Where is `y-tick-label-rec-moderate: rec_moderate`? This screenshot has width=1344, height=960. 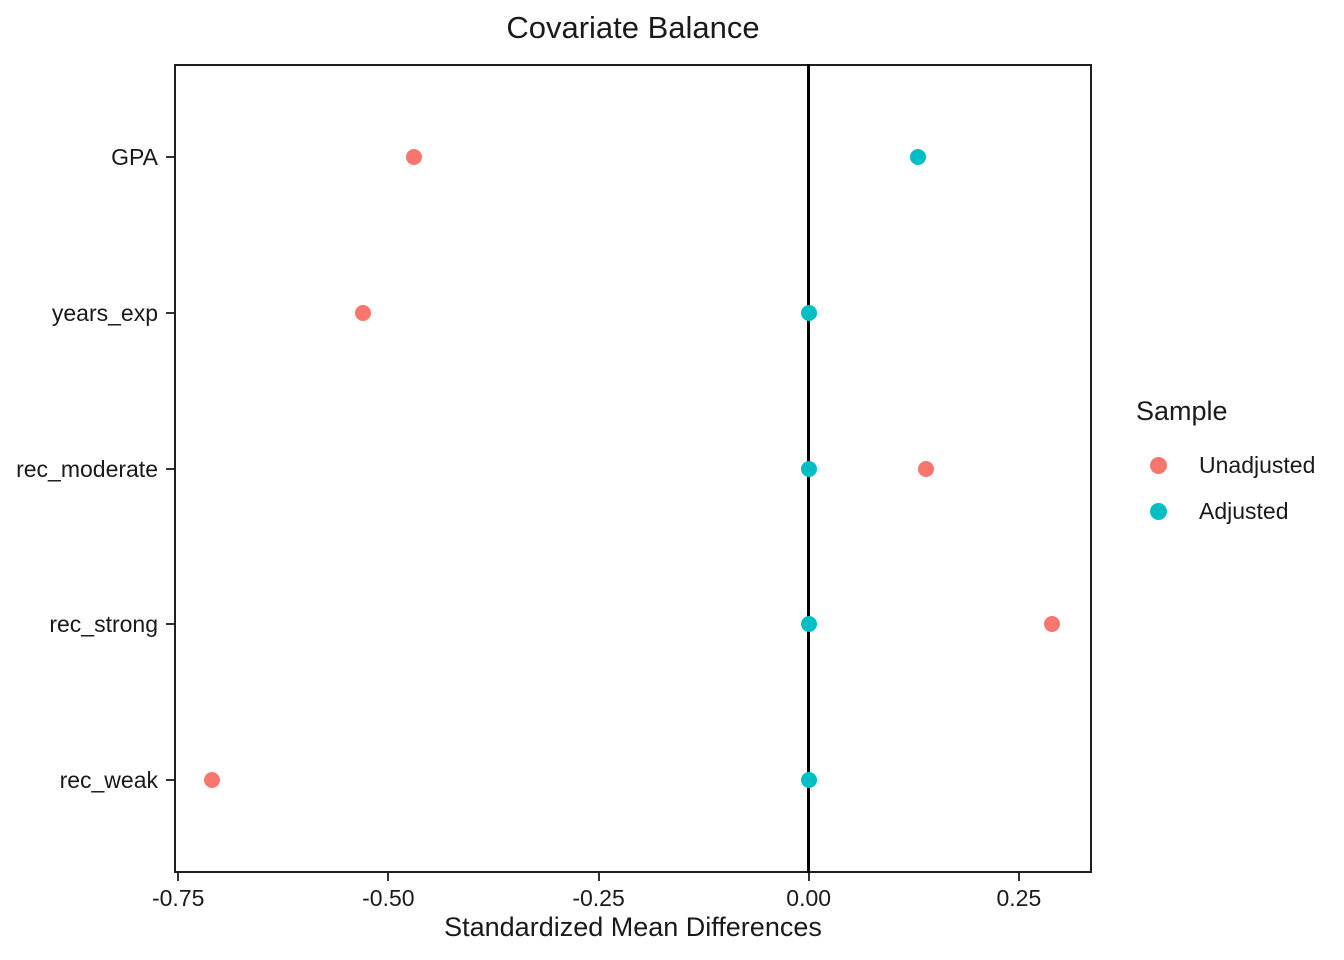
y-tick-label-rec-moderate: rec_moderate is located at coordinates (87, 468).